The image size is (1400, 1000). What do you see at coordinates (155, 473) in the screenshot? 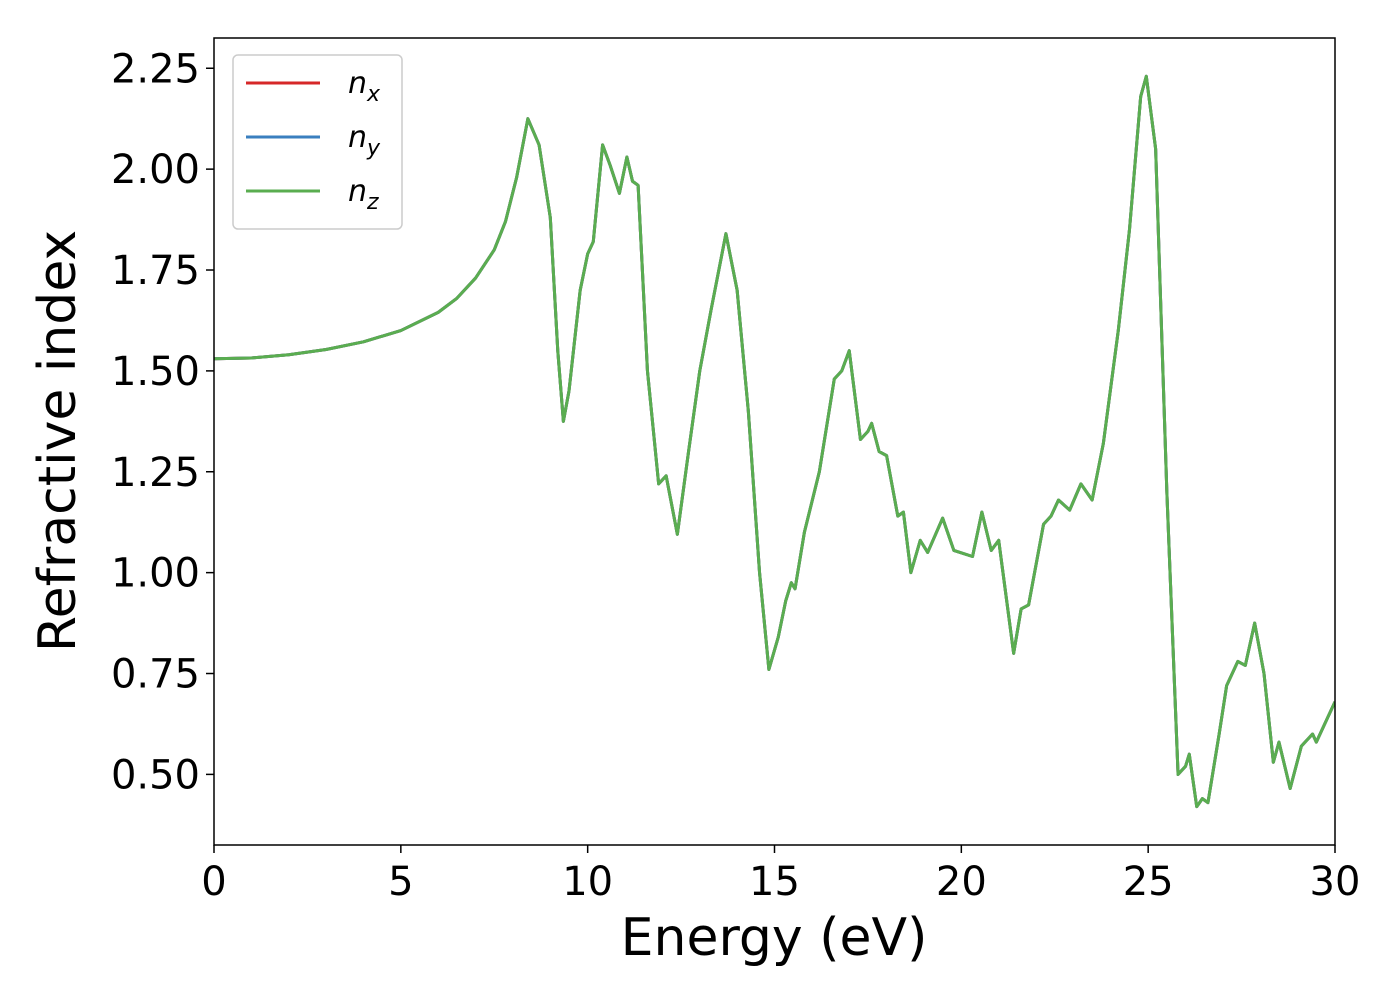
I see `y-tick-label: 1.25` at bounding box center [155, 473].